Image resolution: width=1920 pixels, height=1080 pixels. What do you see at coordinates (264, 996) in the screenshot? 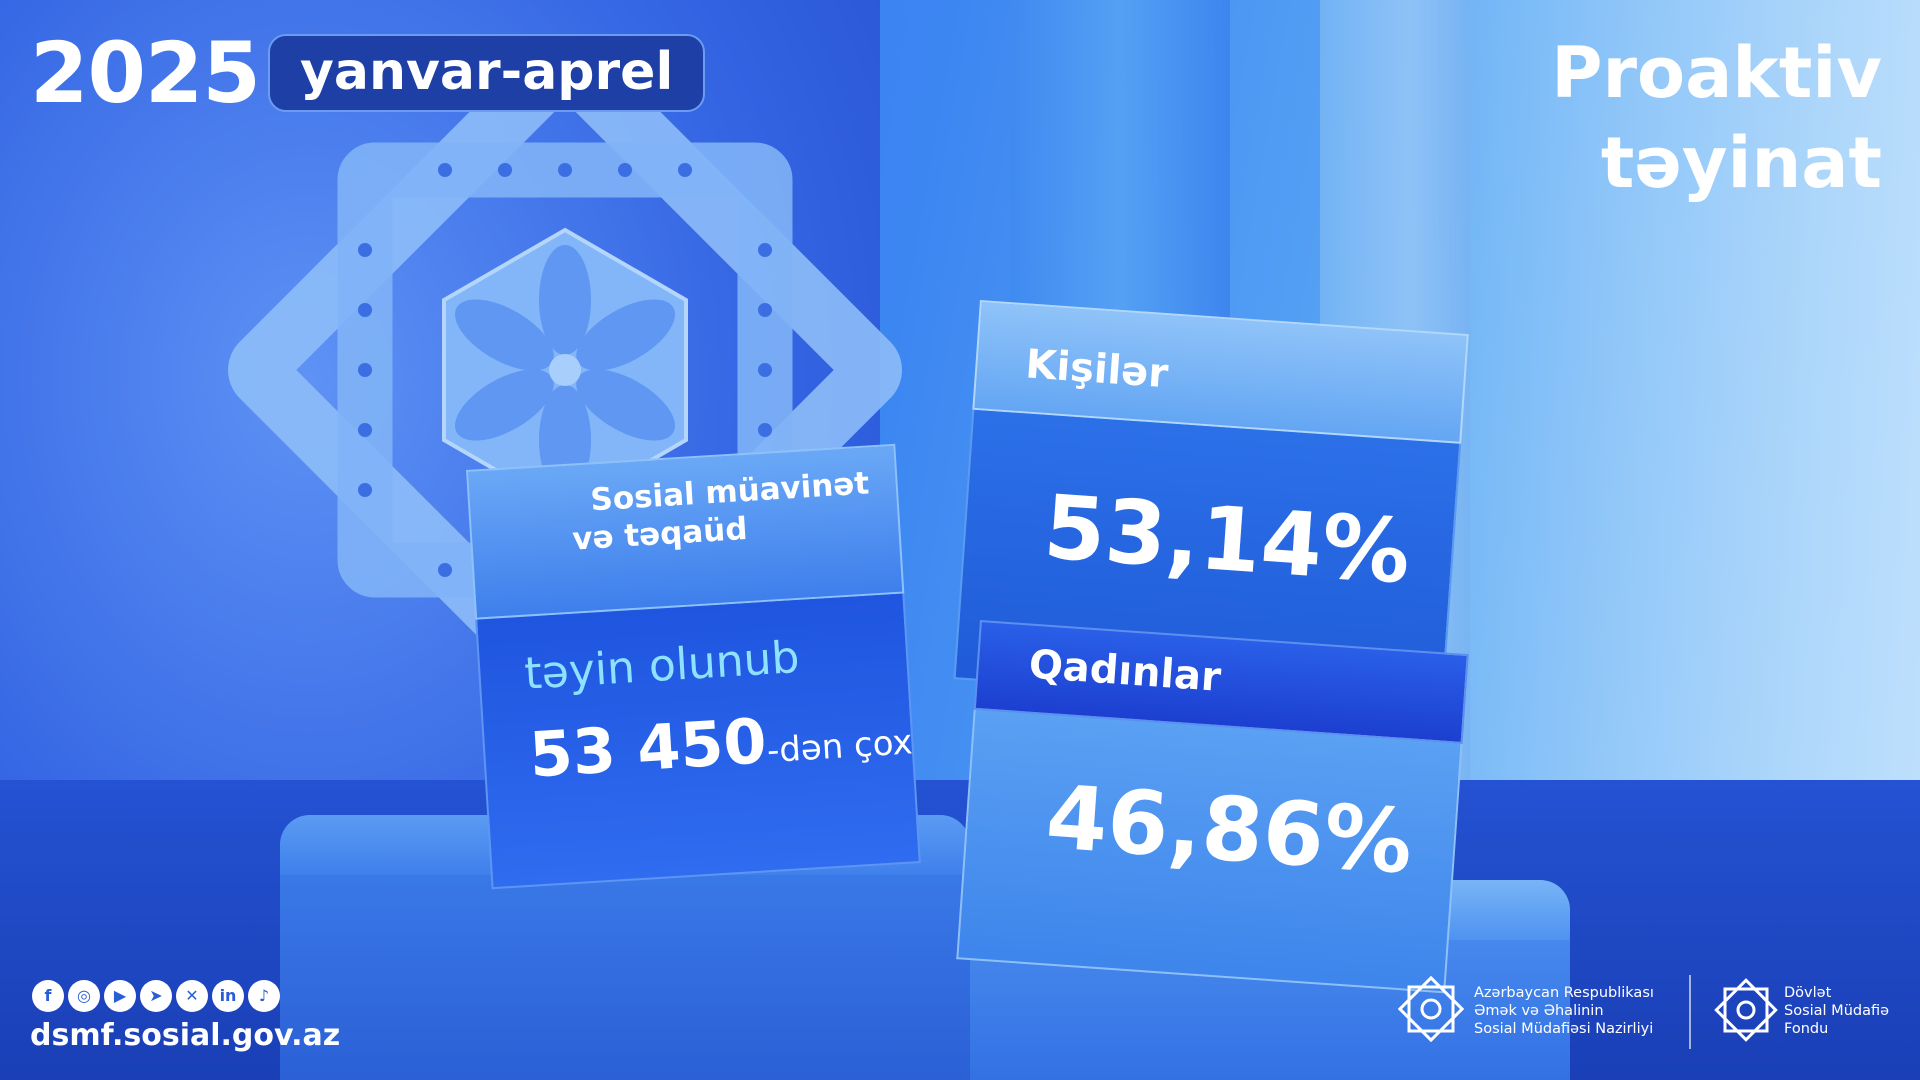
I see `tiktok-icon: ♪` at bounding box center [264, 996].